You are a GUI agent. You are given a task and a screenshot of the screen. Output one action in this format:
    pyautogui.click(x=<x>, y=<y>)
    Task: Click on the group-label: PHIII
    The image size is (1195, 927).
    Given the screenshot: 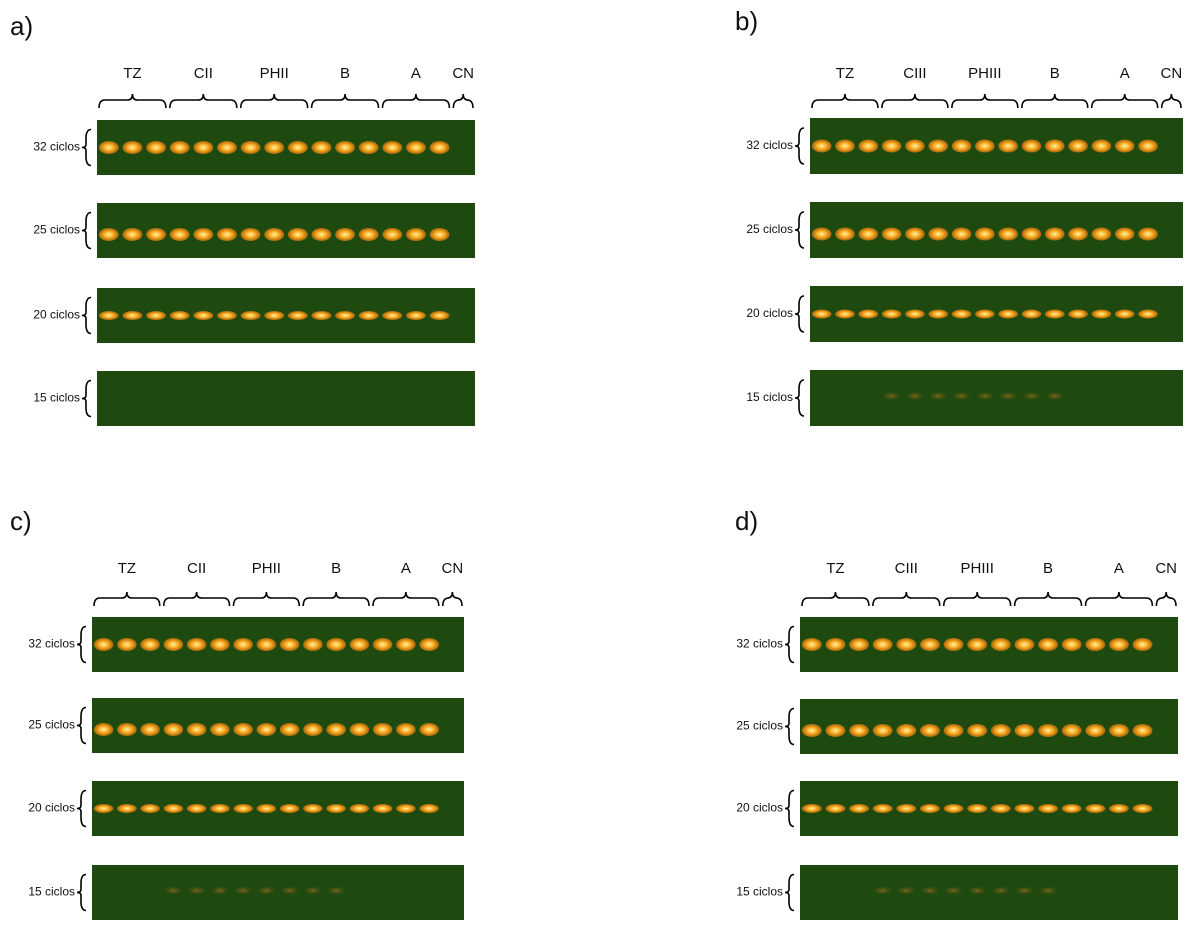 What is the action you would take?
    pyautogui.click(x=977, y=568)
    